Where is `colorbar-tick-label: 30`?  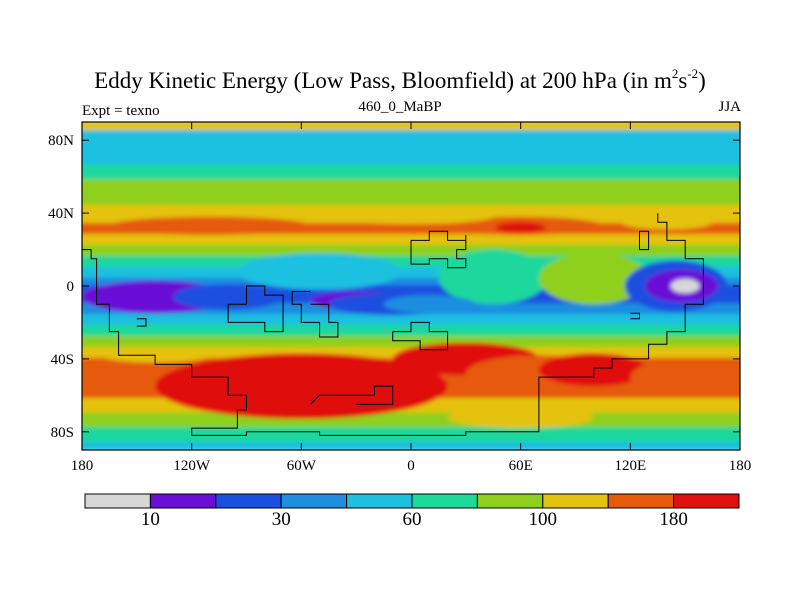 colorbar-tick-label: 30 is located at coordinates (281, 519).